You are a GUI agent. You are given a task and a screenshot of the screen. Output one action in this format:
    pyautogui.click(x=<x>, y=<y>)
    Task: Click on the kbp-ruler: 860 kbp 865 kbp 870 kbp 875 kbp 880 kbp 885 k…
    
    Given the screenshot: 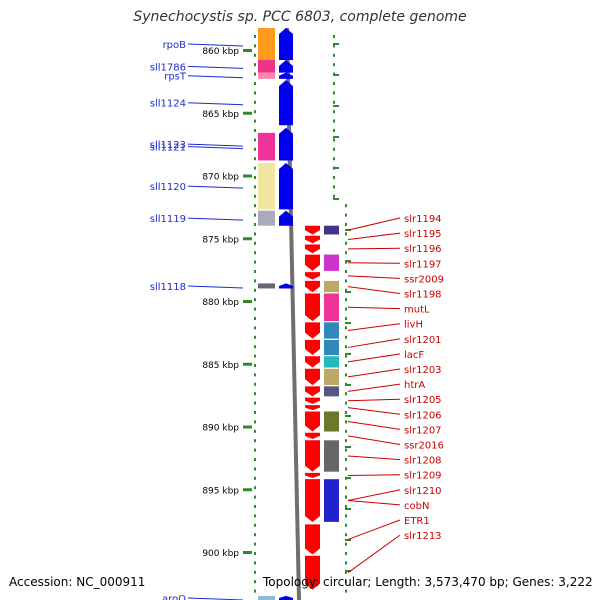 What is the action you would take?
    pyautogui.click(x=227, y=303)
    